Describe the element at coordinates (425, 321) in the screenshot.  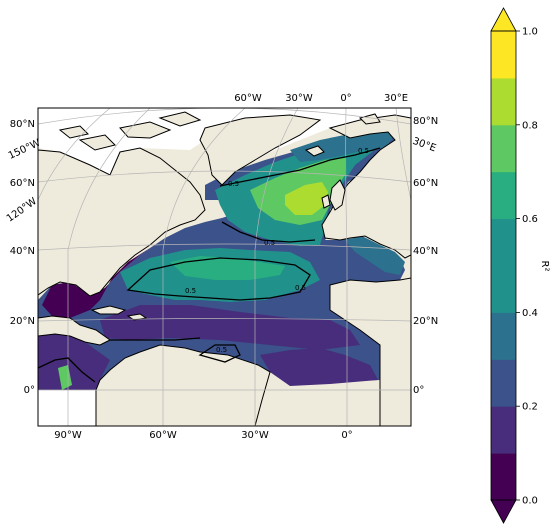
I see `lat-label-right-20n: 20°N` at that location.